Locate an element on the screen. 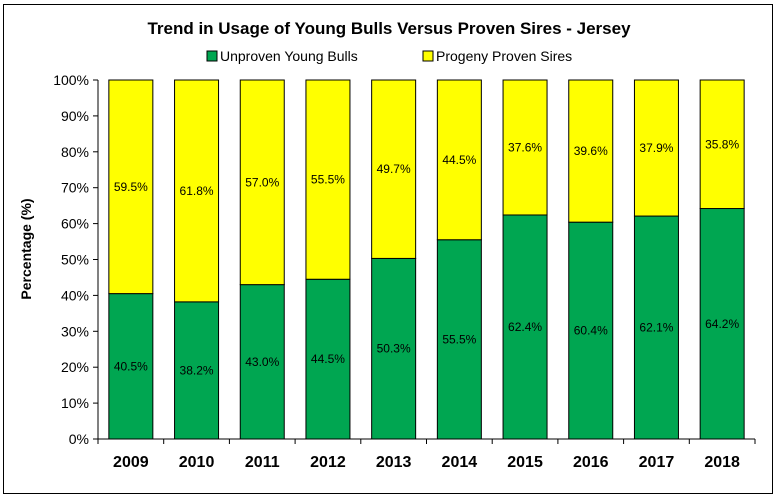 The image size is (778, 499). bar-proven-sires-2016 is located at coordinates (591, 151).